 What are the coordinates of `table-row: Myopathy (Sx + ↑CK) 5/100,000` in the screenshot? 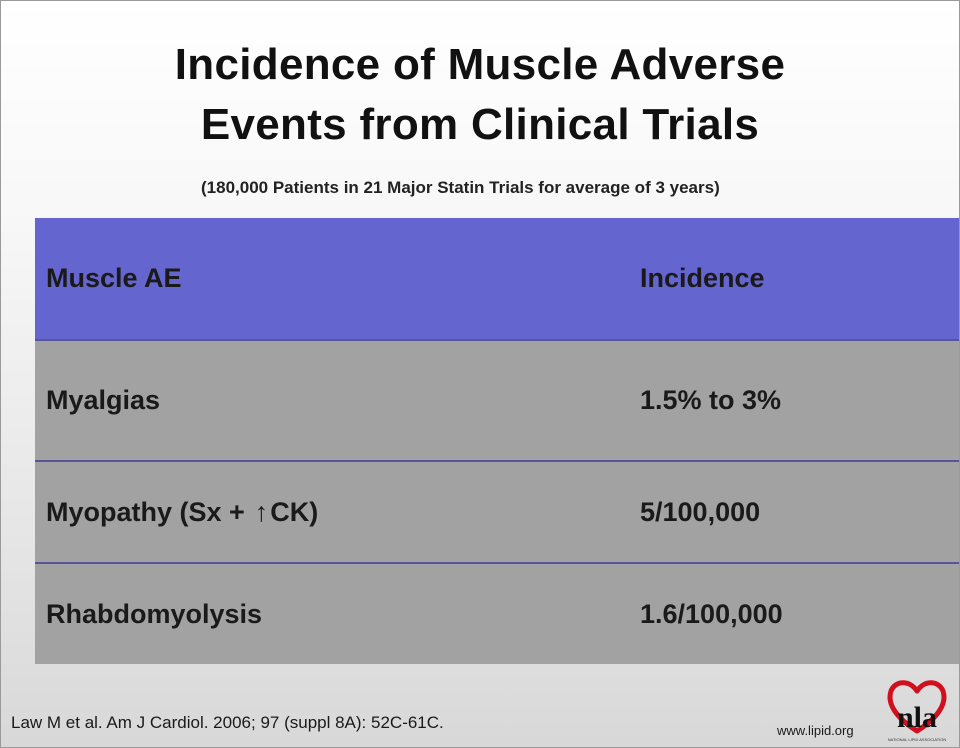 It's located at (497, 511).